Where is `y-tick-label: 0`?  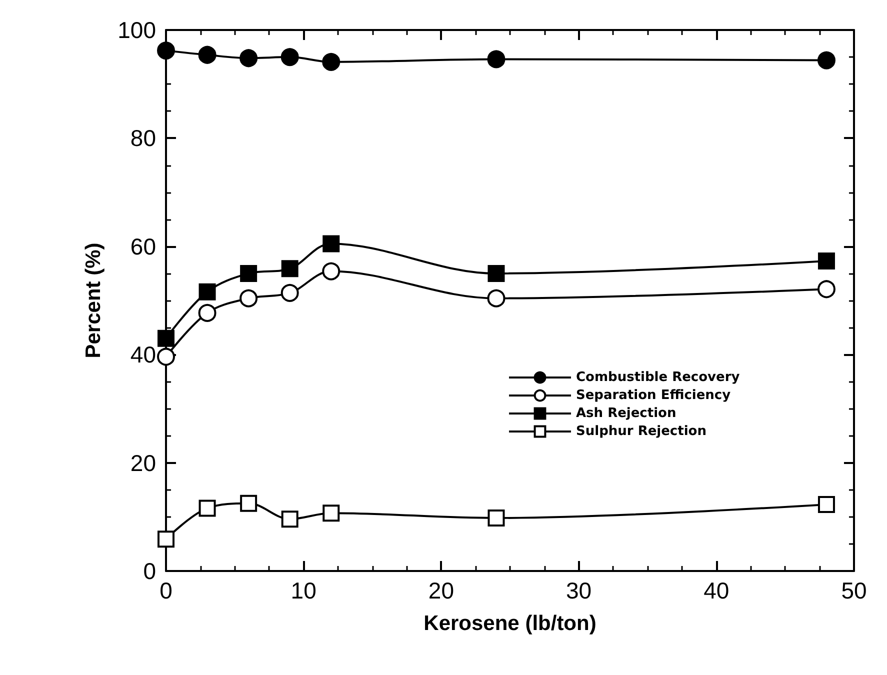 y-tick-label: 0 is located at coordinates (149, 571).